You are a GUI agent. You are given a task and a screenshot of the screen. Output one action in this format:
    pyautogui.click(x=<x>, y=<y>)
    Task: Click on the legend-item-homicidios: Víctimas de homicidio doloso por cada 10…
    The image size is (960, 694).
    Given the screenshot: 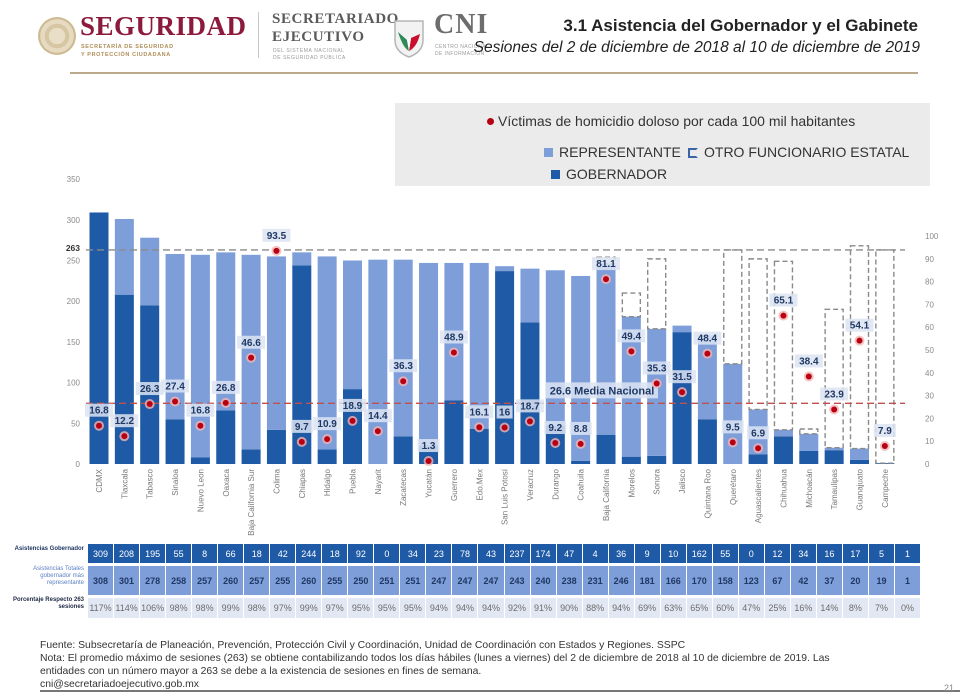 What is the action you would take?
    pyautogui.click(x=671, y=121)
    